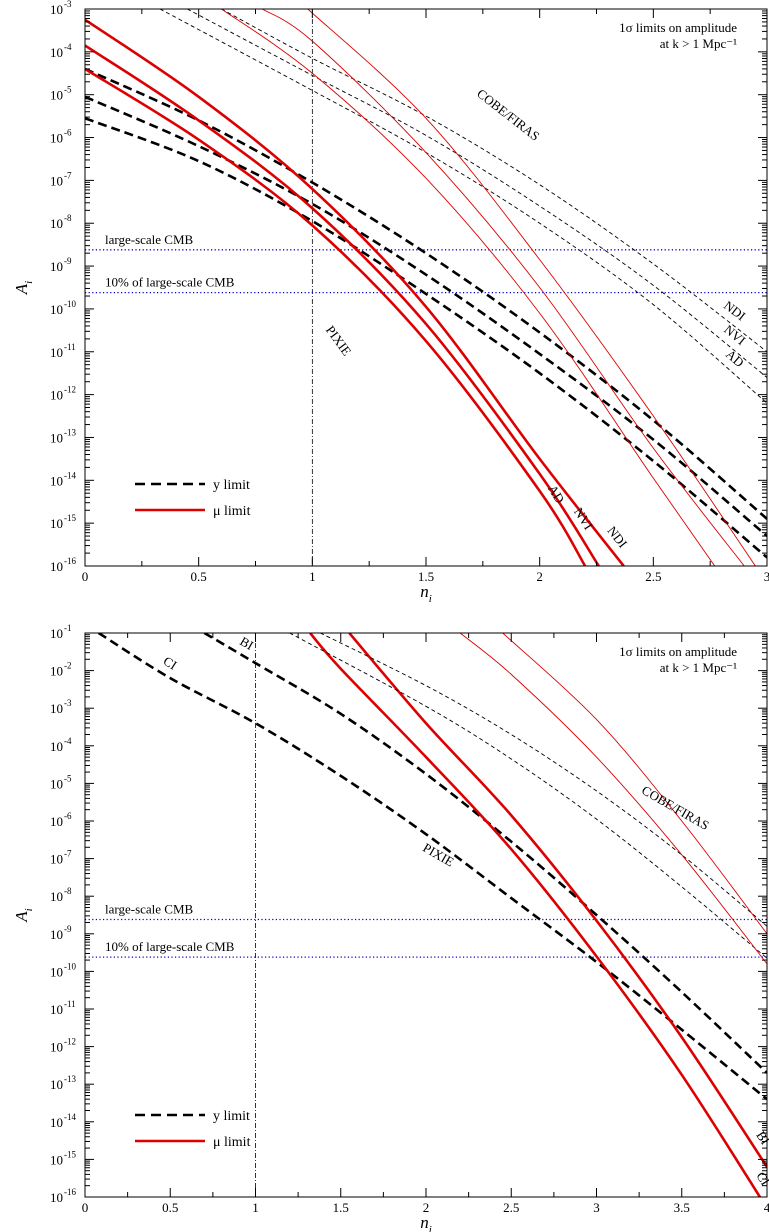  I want to click on x-tick-label: 0, so click(85, 1207).